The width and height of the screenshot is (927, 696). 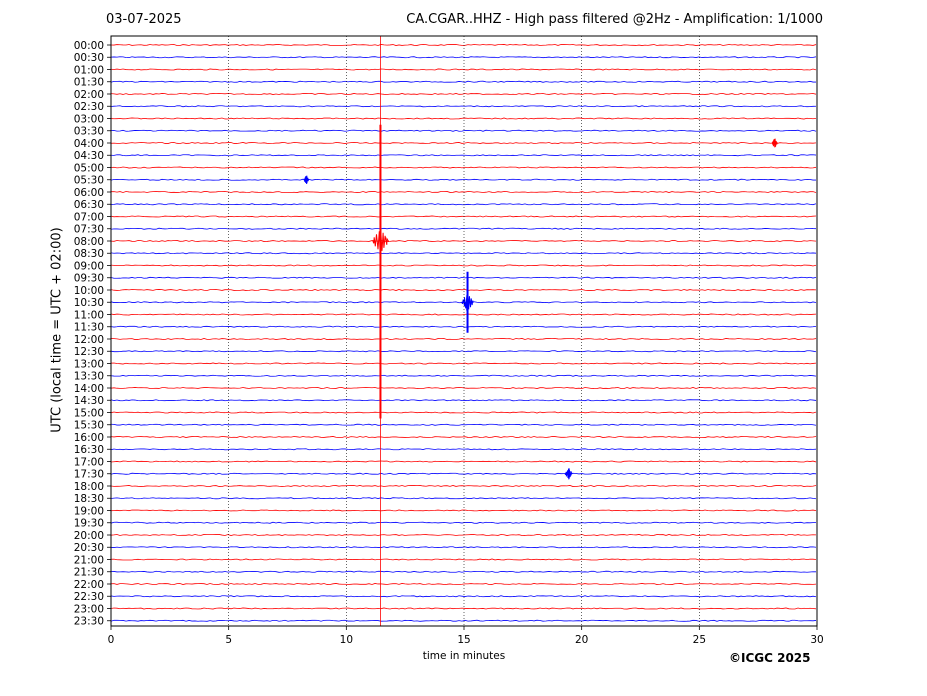 I want to click on x-tick-label: 25, so click(x=699, y=640).